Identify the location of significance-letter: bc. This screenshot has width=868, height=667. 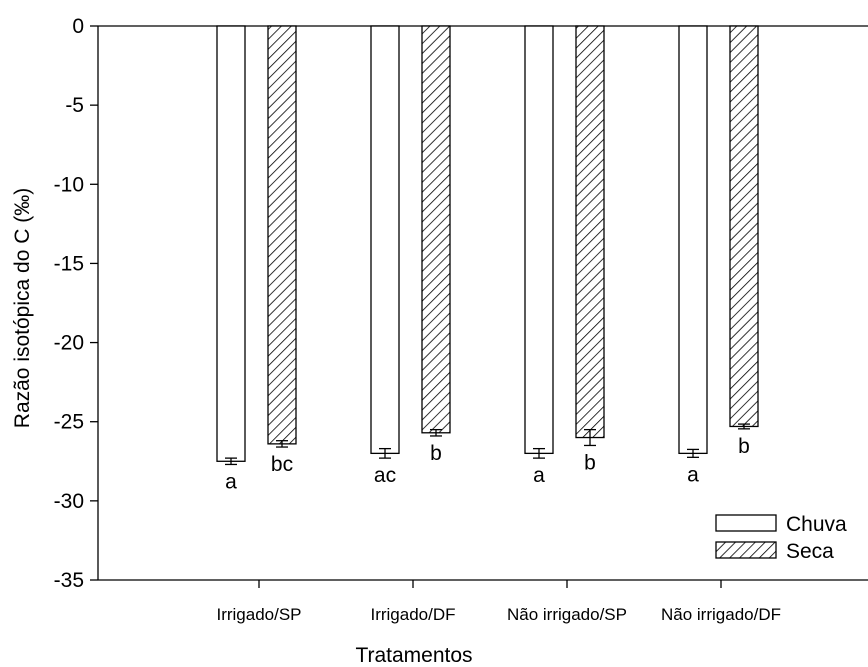
(282, 464).